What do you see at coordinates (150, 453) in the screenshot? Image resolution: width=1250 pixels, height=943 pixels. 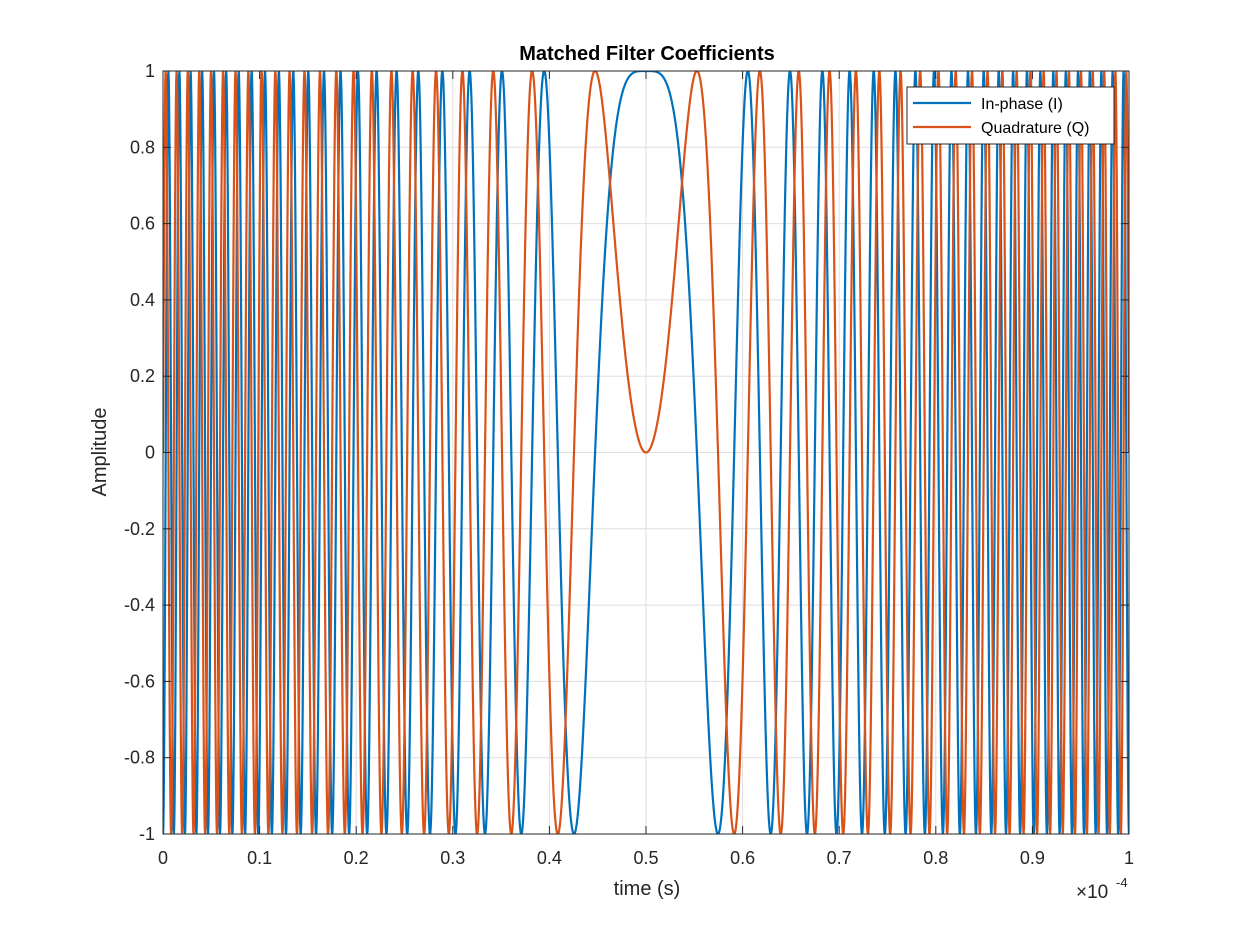 I see `y-tick-label: 0` at bounding box center [150, 453].